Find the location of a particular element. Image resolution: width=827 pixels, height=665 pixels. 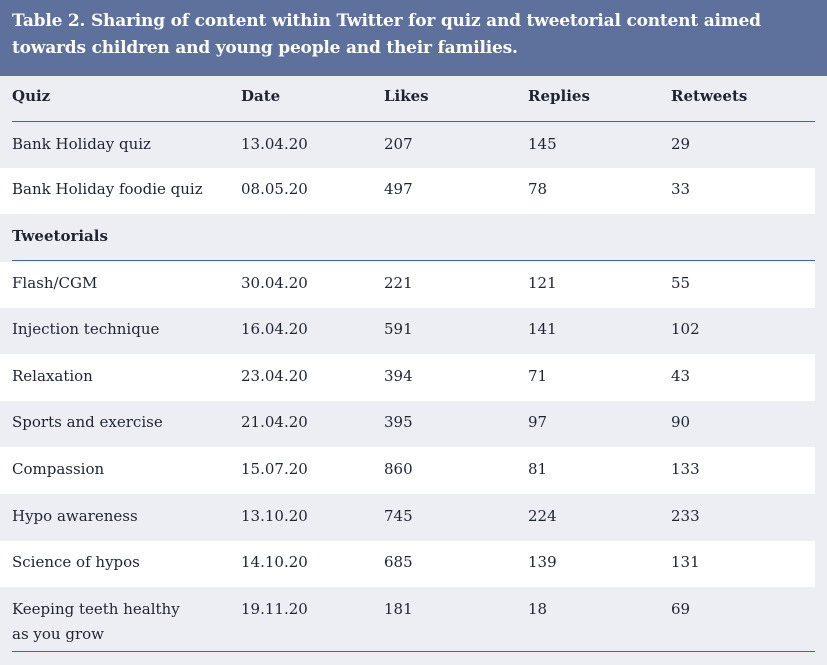

cell-replies: 71 is located at coordinates (538, 376).